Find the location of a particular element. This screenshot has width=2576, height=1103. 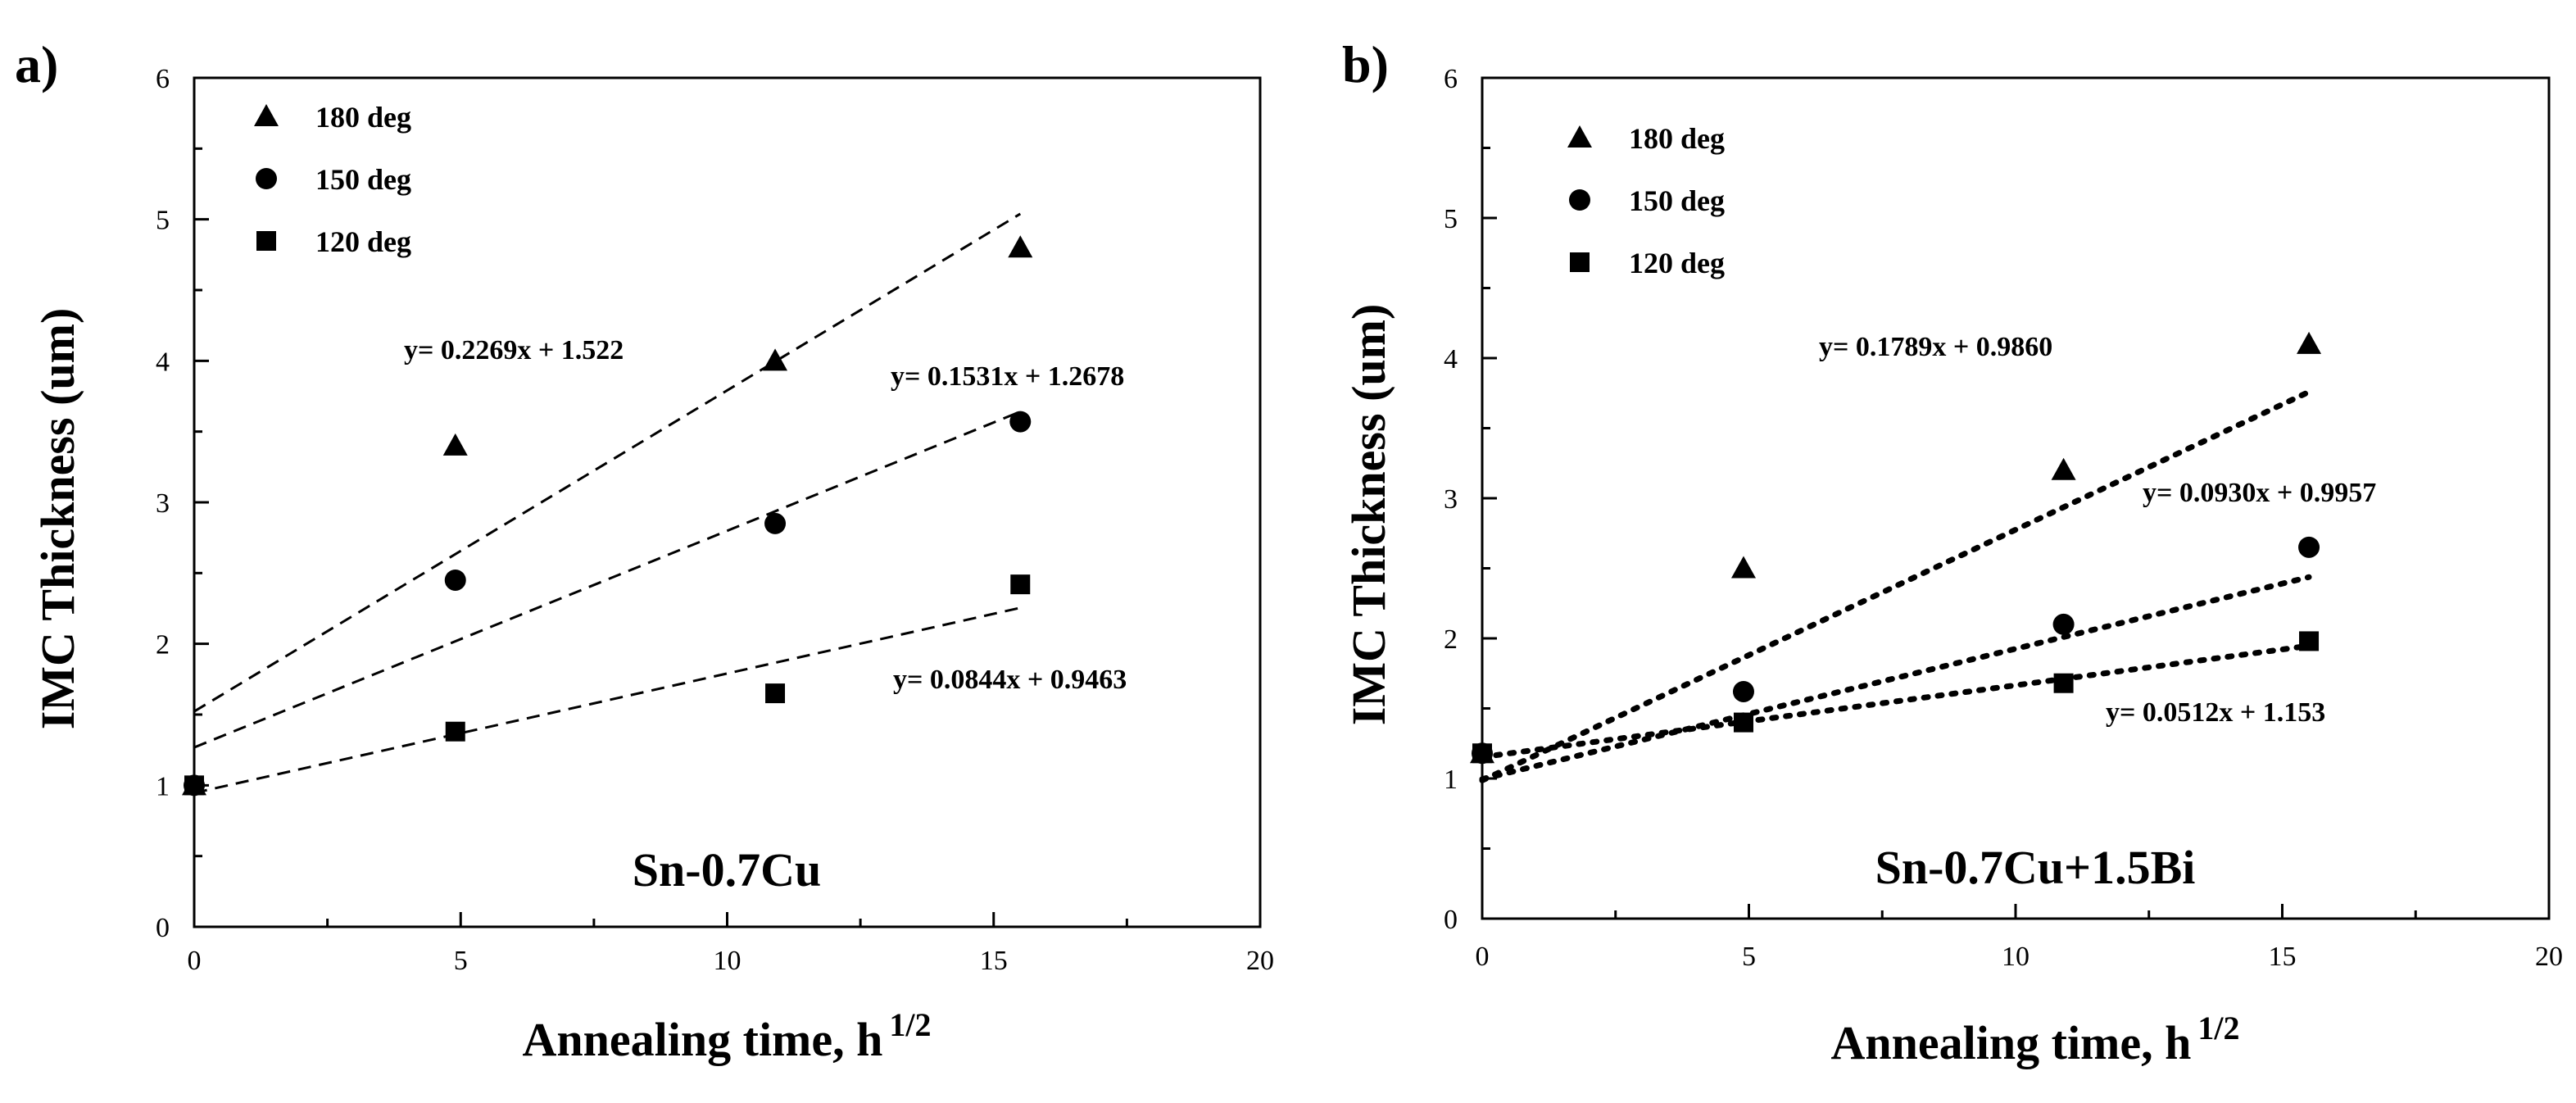

panel-label: a) is located at coordinates (36, 64).